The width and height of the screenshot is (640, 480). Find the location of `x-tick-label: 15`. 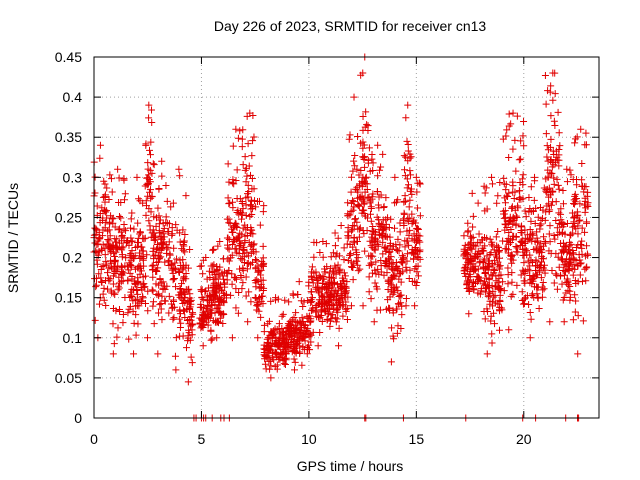

x-tick-label: 15 is located at coordinates (417, 439).